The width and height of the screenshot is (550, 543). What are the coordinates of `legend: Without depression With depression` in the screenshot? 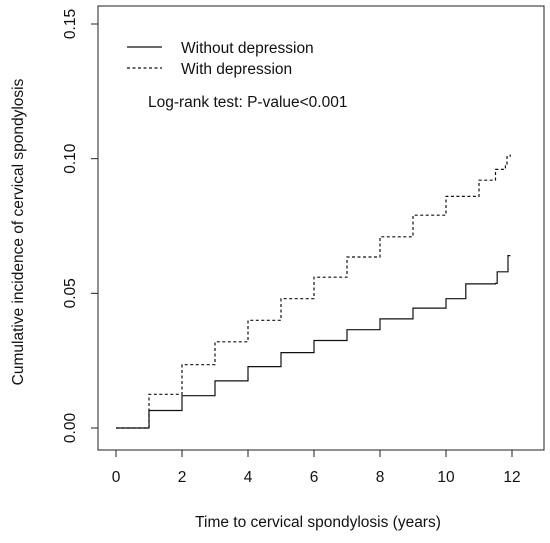 It's located at (220, 59).